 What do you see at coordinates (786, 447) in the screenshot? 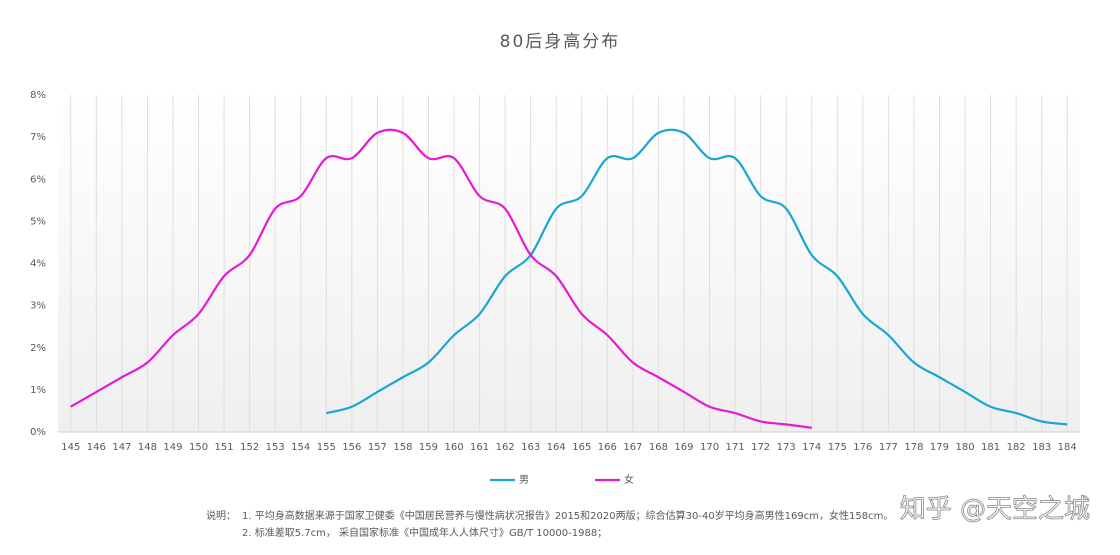
I see `x-tick-label: 173` at bounding box center [786, 447].